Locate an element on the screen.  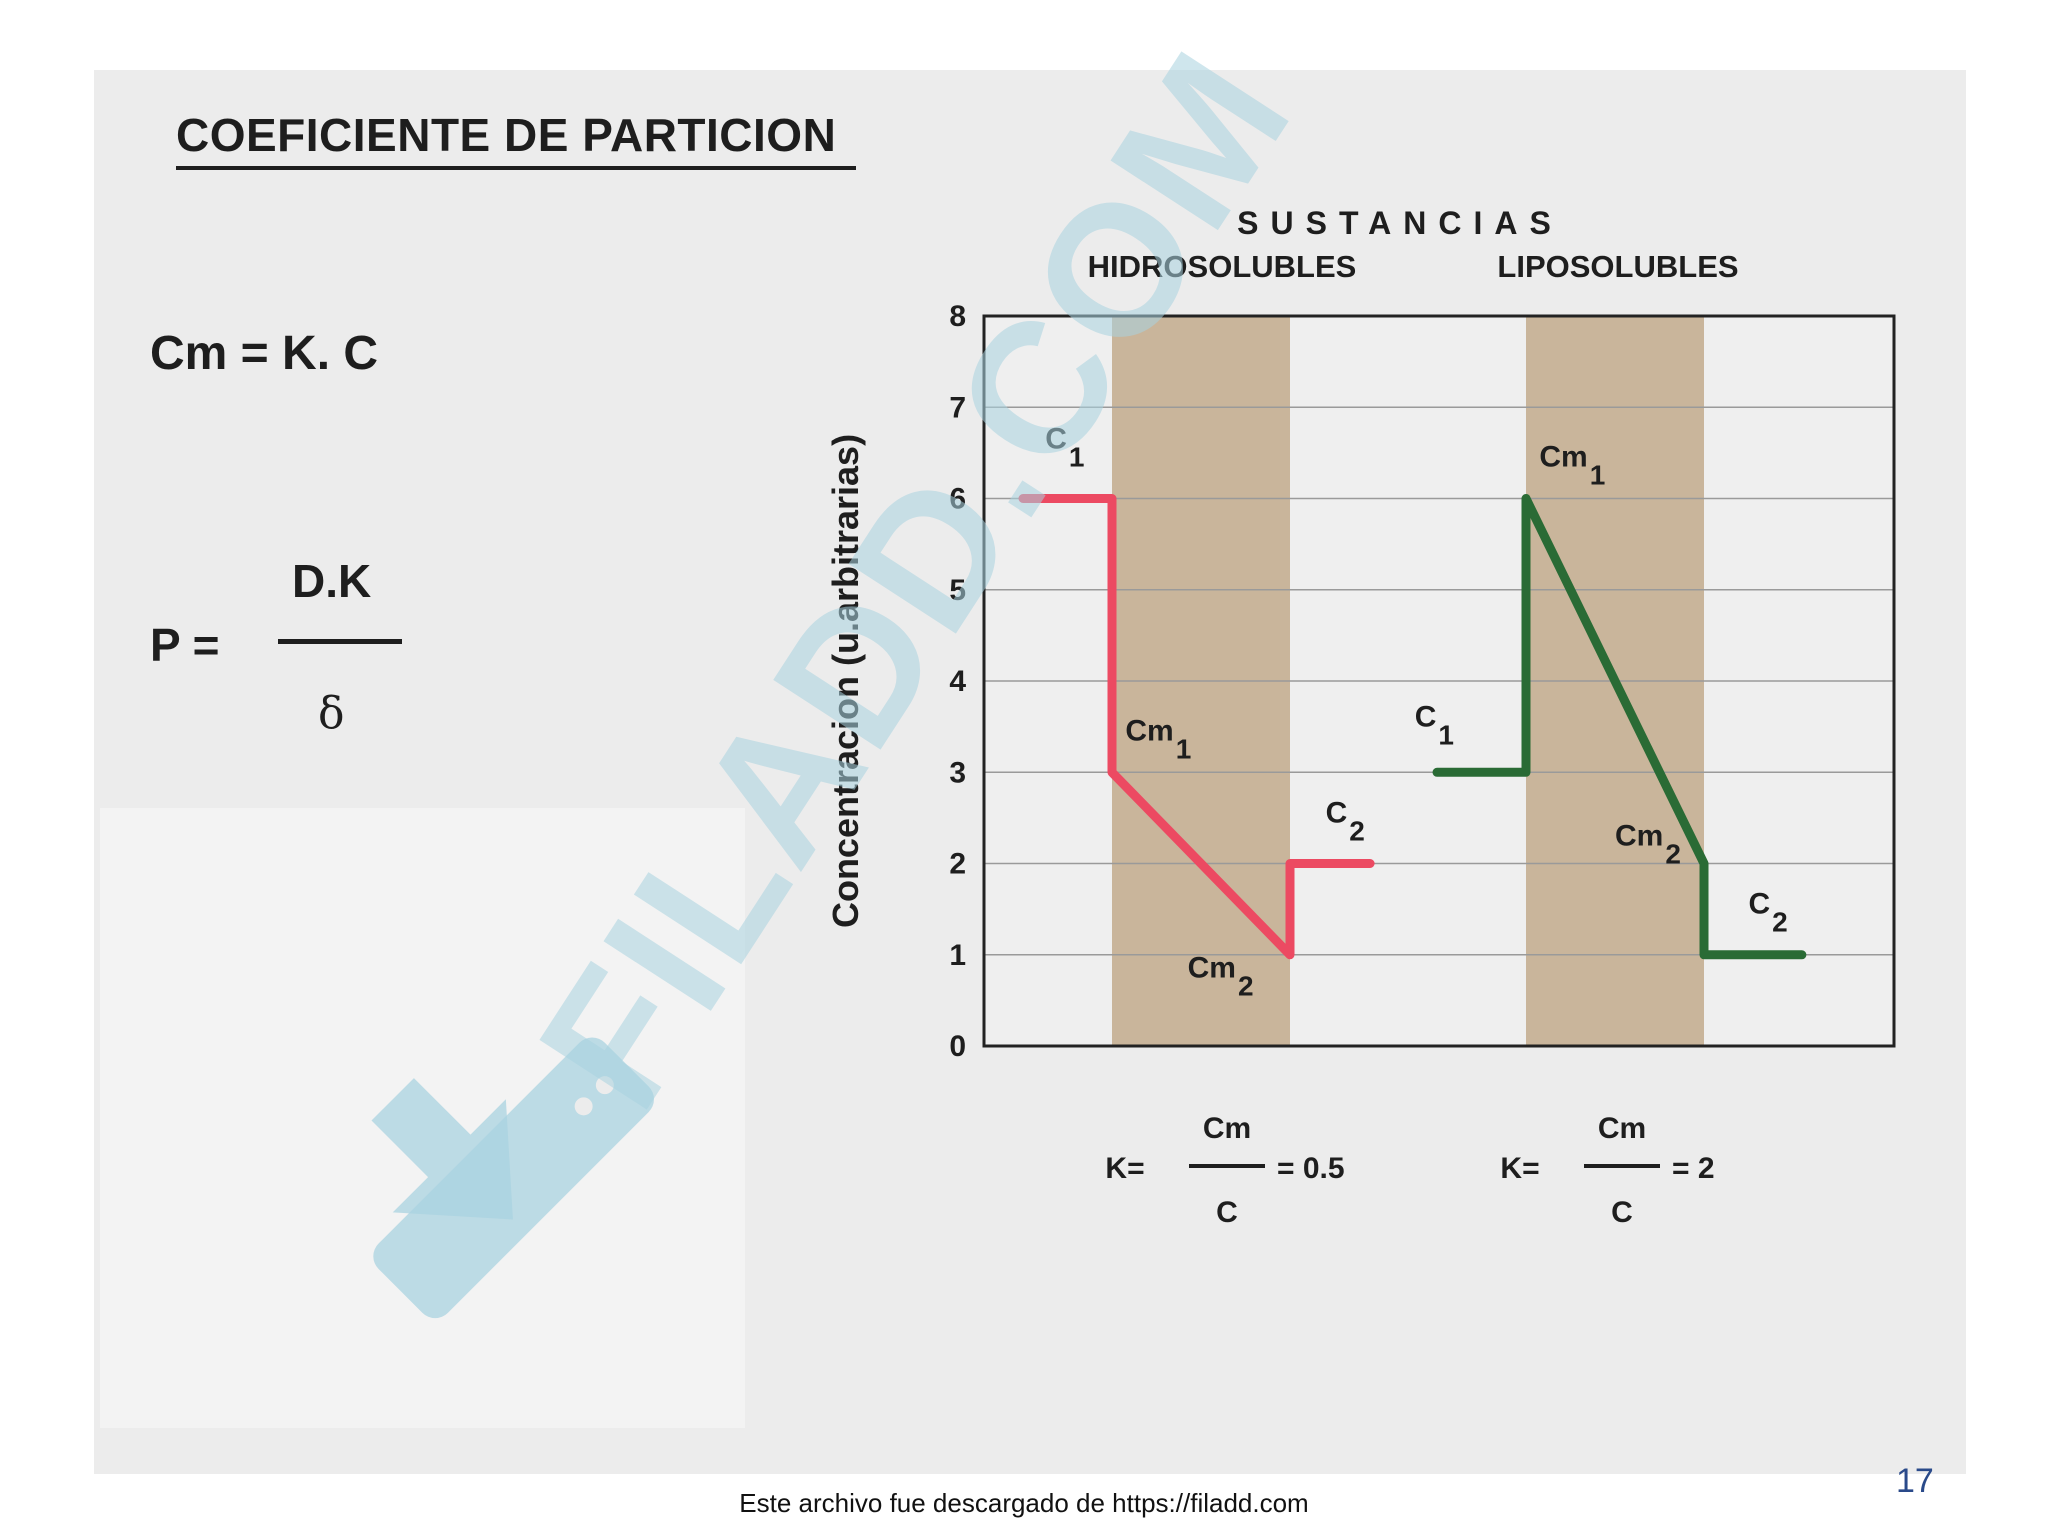
formula-p-lhs: P = is located at coordinates (185, 645).